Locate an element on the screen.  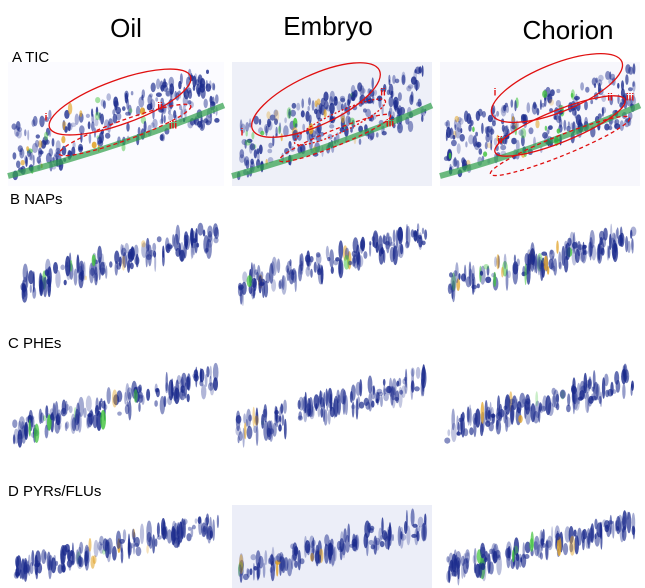
region-label: i is located at coordinates (46, 118).